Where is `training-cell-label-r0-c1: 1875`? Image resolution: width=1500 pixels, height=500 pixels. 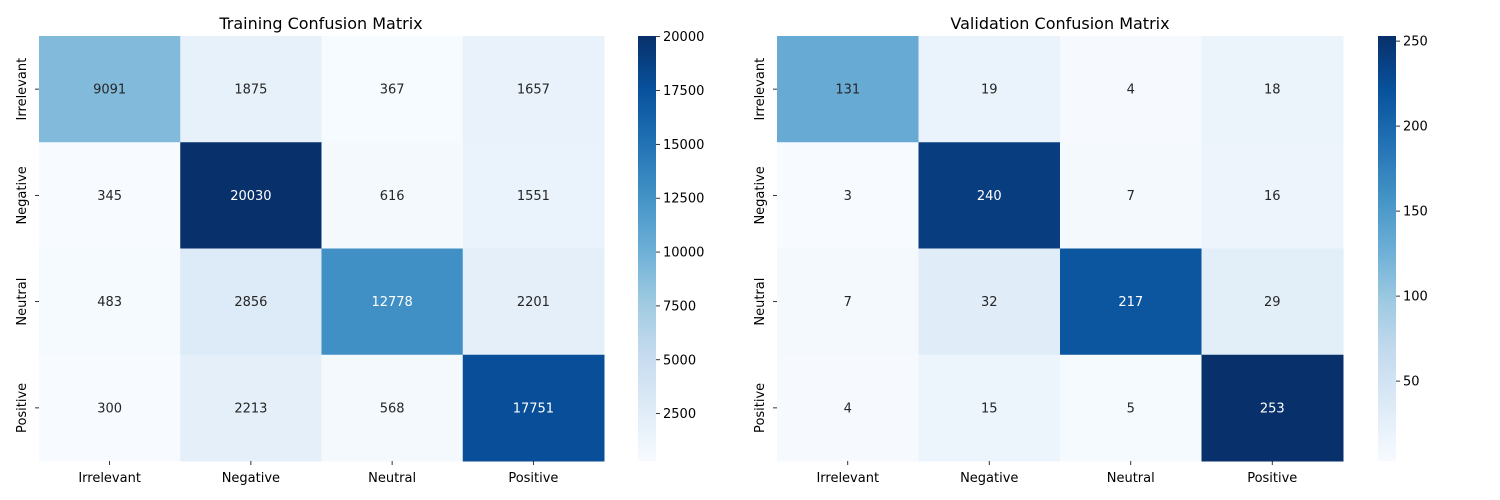 training-cell-label-r0-c1: 1875 is located at coordinates (250, 90).